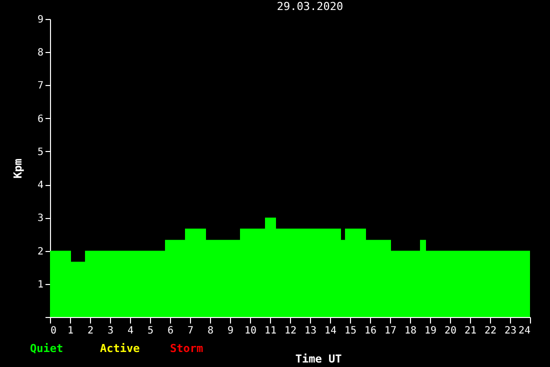 This screenshot has height=367, width=550. What do you see at coordinates (470, 331) in the screenshot?
I see `x-tick-label: 21` at bounding box center [470, 331].